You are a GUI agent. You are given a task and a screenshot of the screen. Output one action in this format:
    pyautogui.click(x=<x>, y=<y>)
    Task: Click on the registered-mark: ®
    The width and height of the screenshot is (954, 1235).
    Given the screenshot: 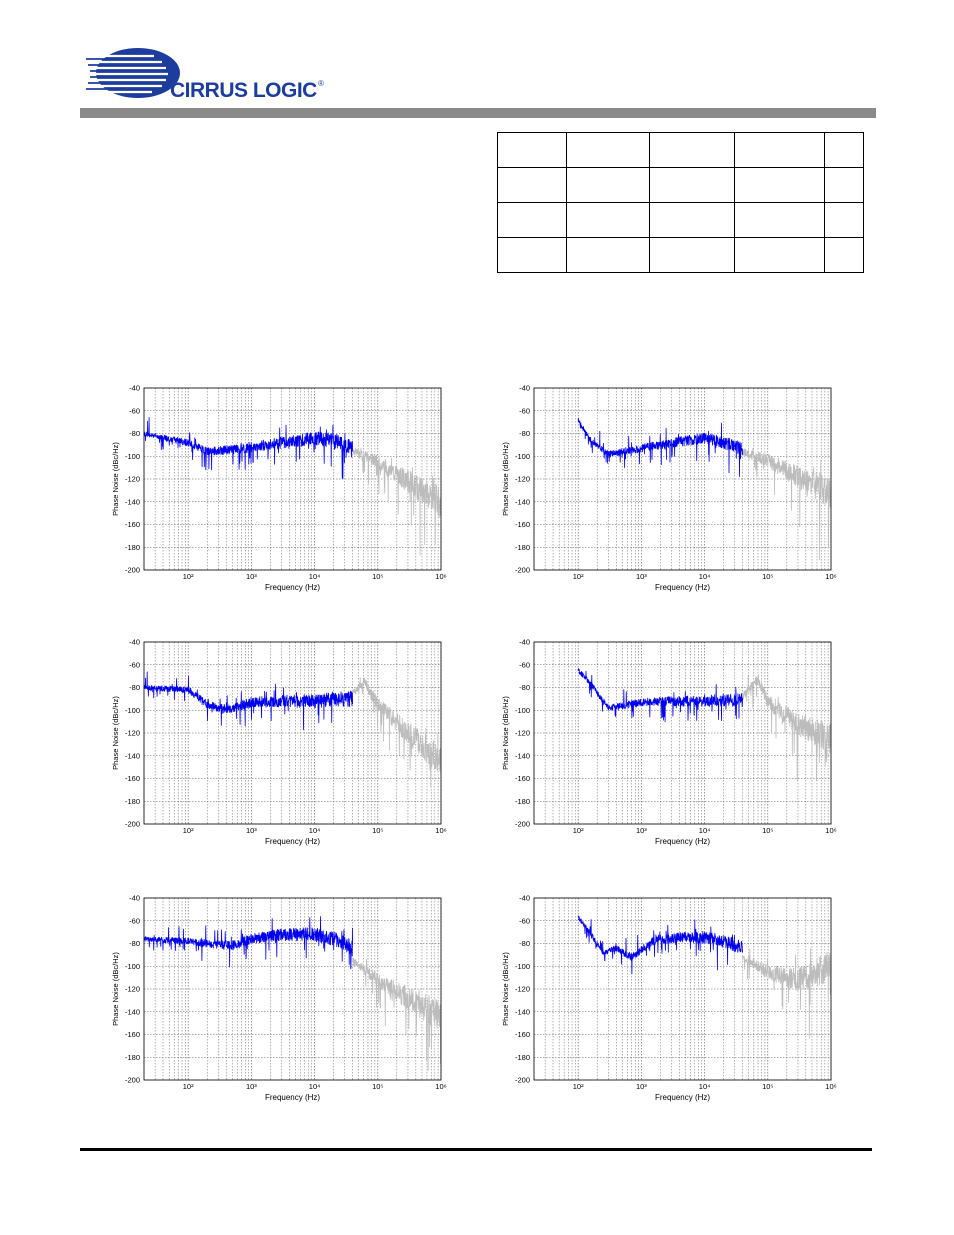 What is the action you would take?
    pyautogui.click(x=321, y=83)
    